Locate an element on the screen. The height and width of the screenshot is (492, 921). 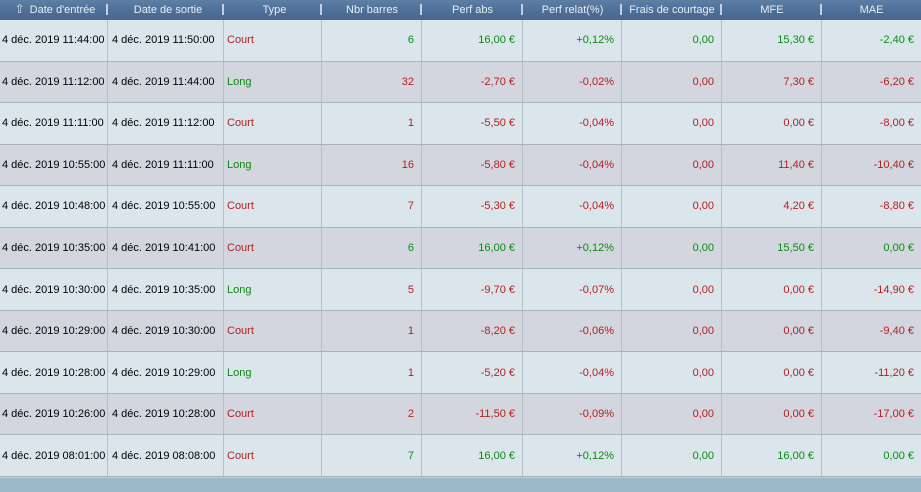
cell-date-de-sortie: 4 déc. 2019 10:29:00 is located at coordinates (166, 372).